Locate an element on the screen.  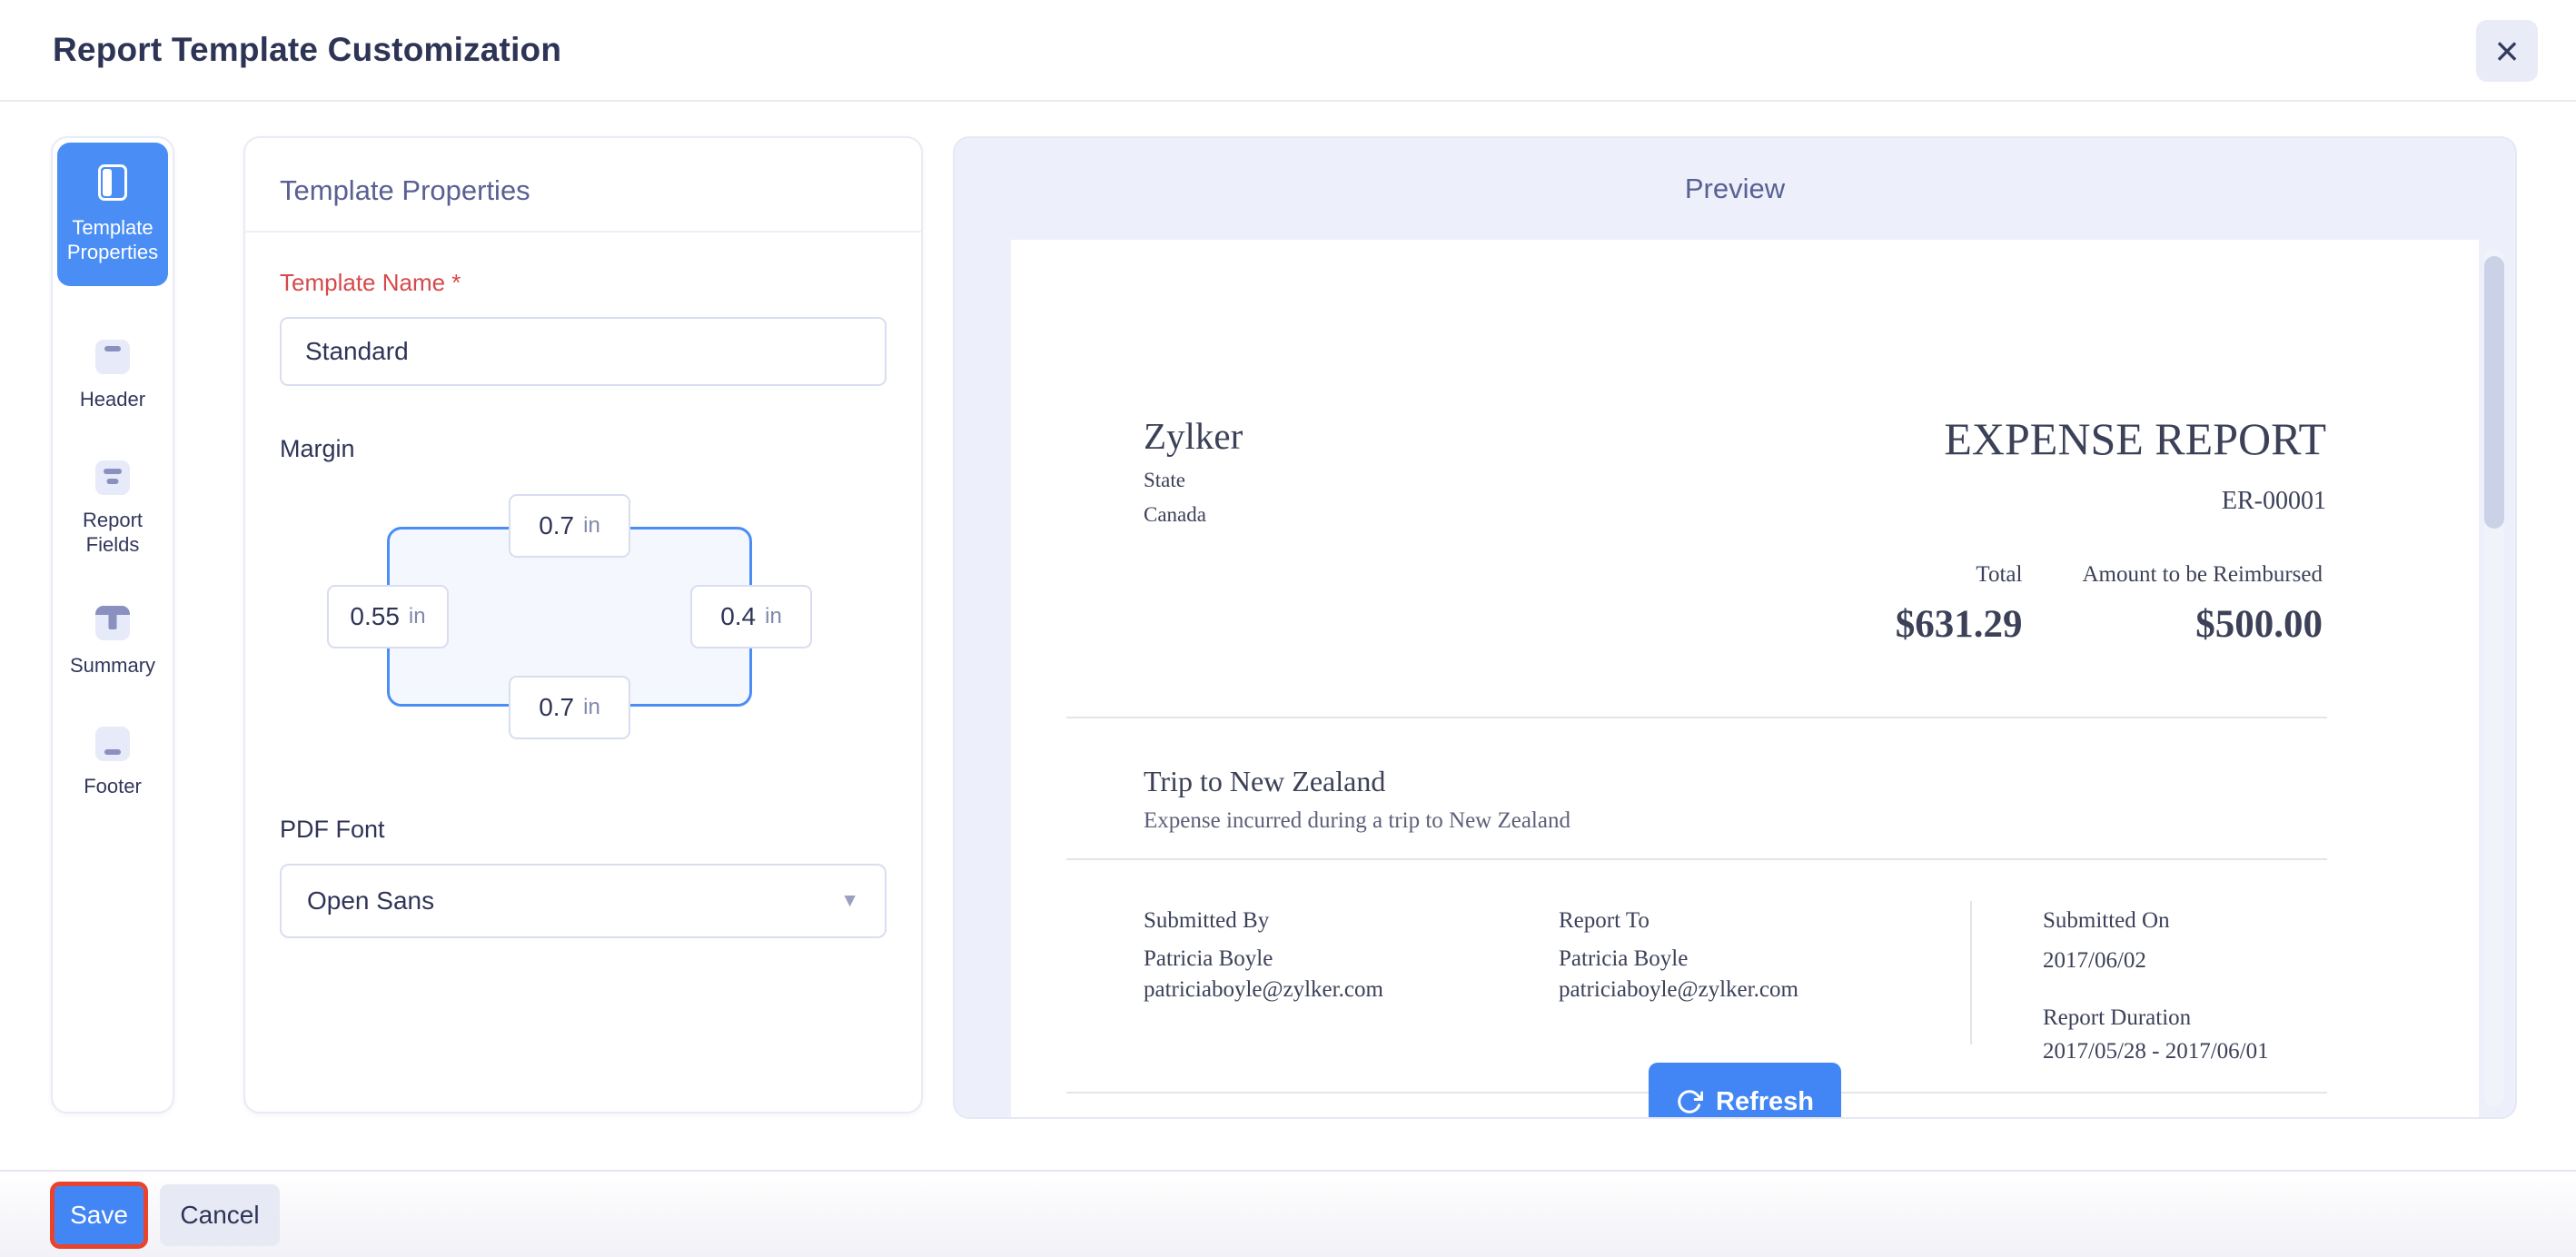
submitted-on-value: 2017/06/02 is located at coordinates (2094, 961).